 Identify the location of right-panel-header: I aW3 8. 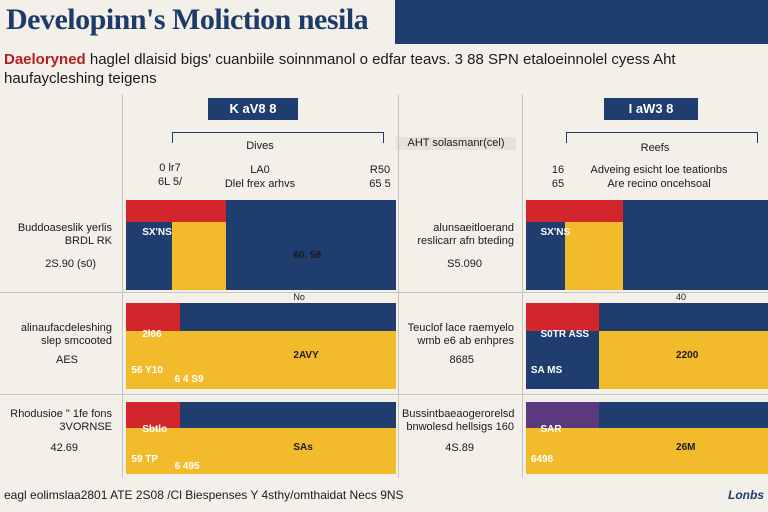
(651, 109).